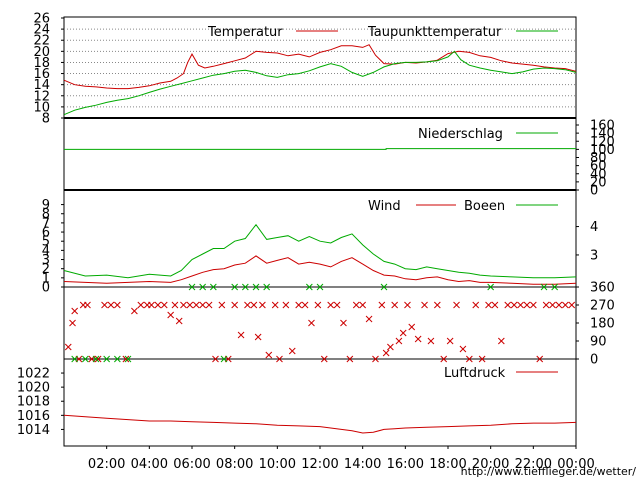 The width and height of the screenshot is (640, 480). Describe the element at coordinates (33, 430) in the screenshot. I see `y-tick-label: 1014` at that location.